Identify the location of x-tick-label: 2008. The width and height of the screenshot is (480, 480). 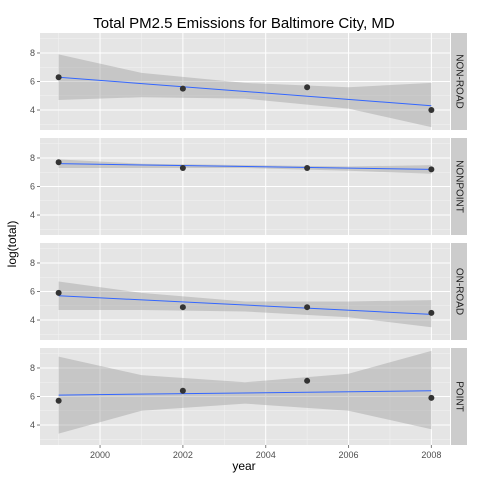
(431, 455).